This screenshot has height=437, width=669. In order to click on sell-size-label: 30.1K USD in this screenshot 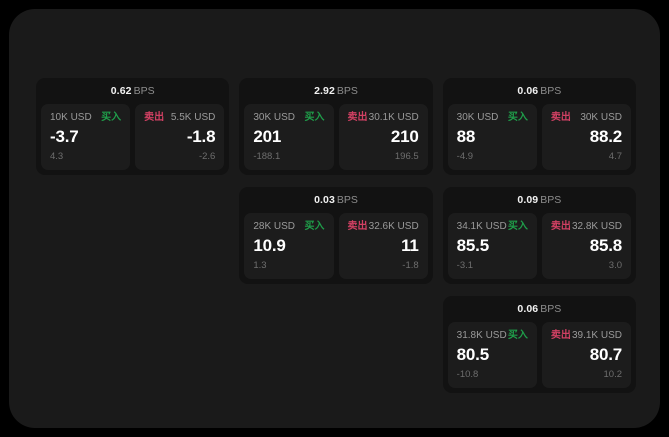, I will do `click(393, 117)`.